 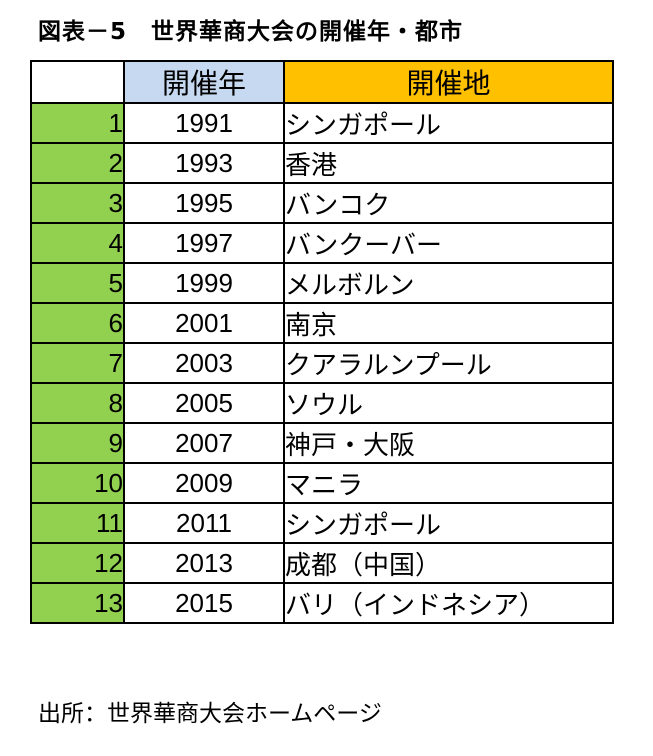 What do you see at coordinates (204, 283) in the screenshot?
I see `row-year: 1999` at bounding box center [204, 283].